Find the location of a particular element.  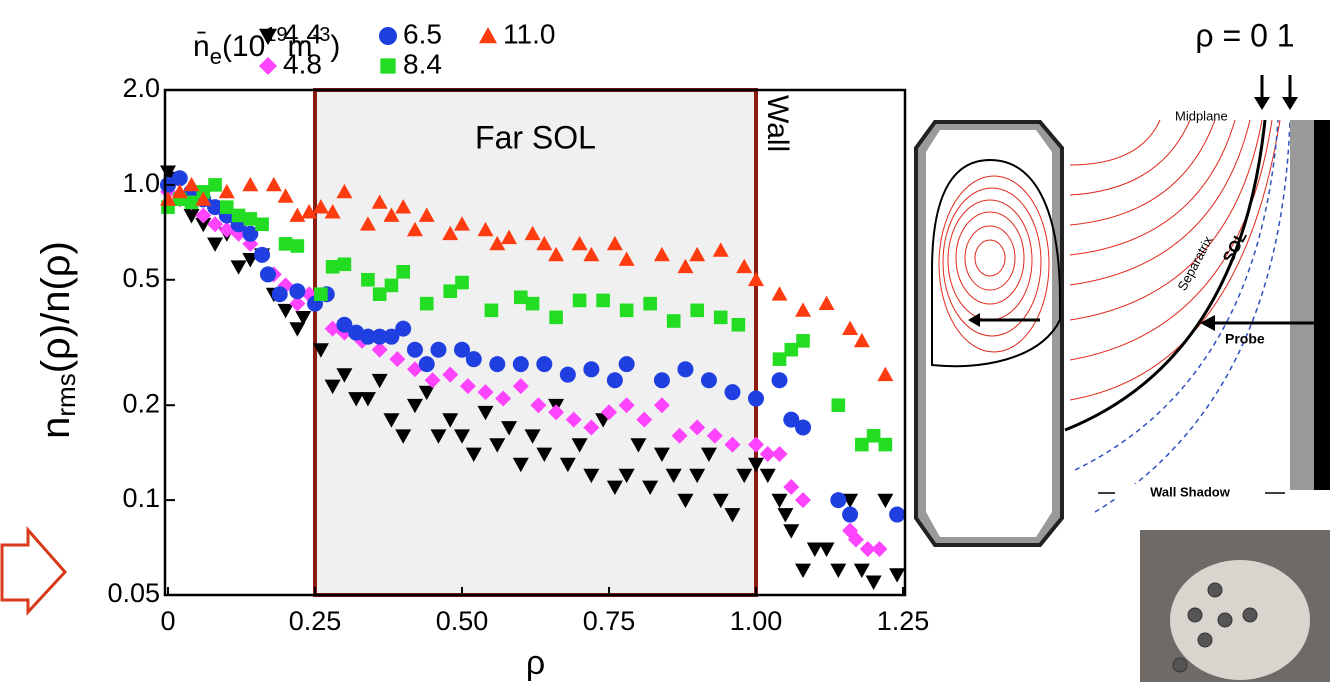

y-tick-label: 0.5 is located at coordinates (141, 278).